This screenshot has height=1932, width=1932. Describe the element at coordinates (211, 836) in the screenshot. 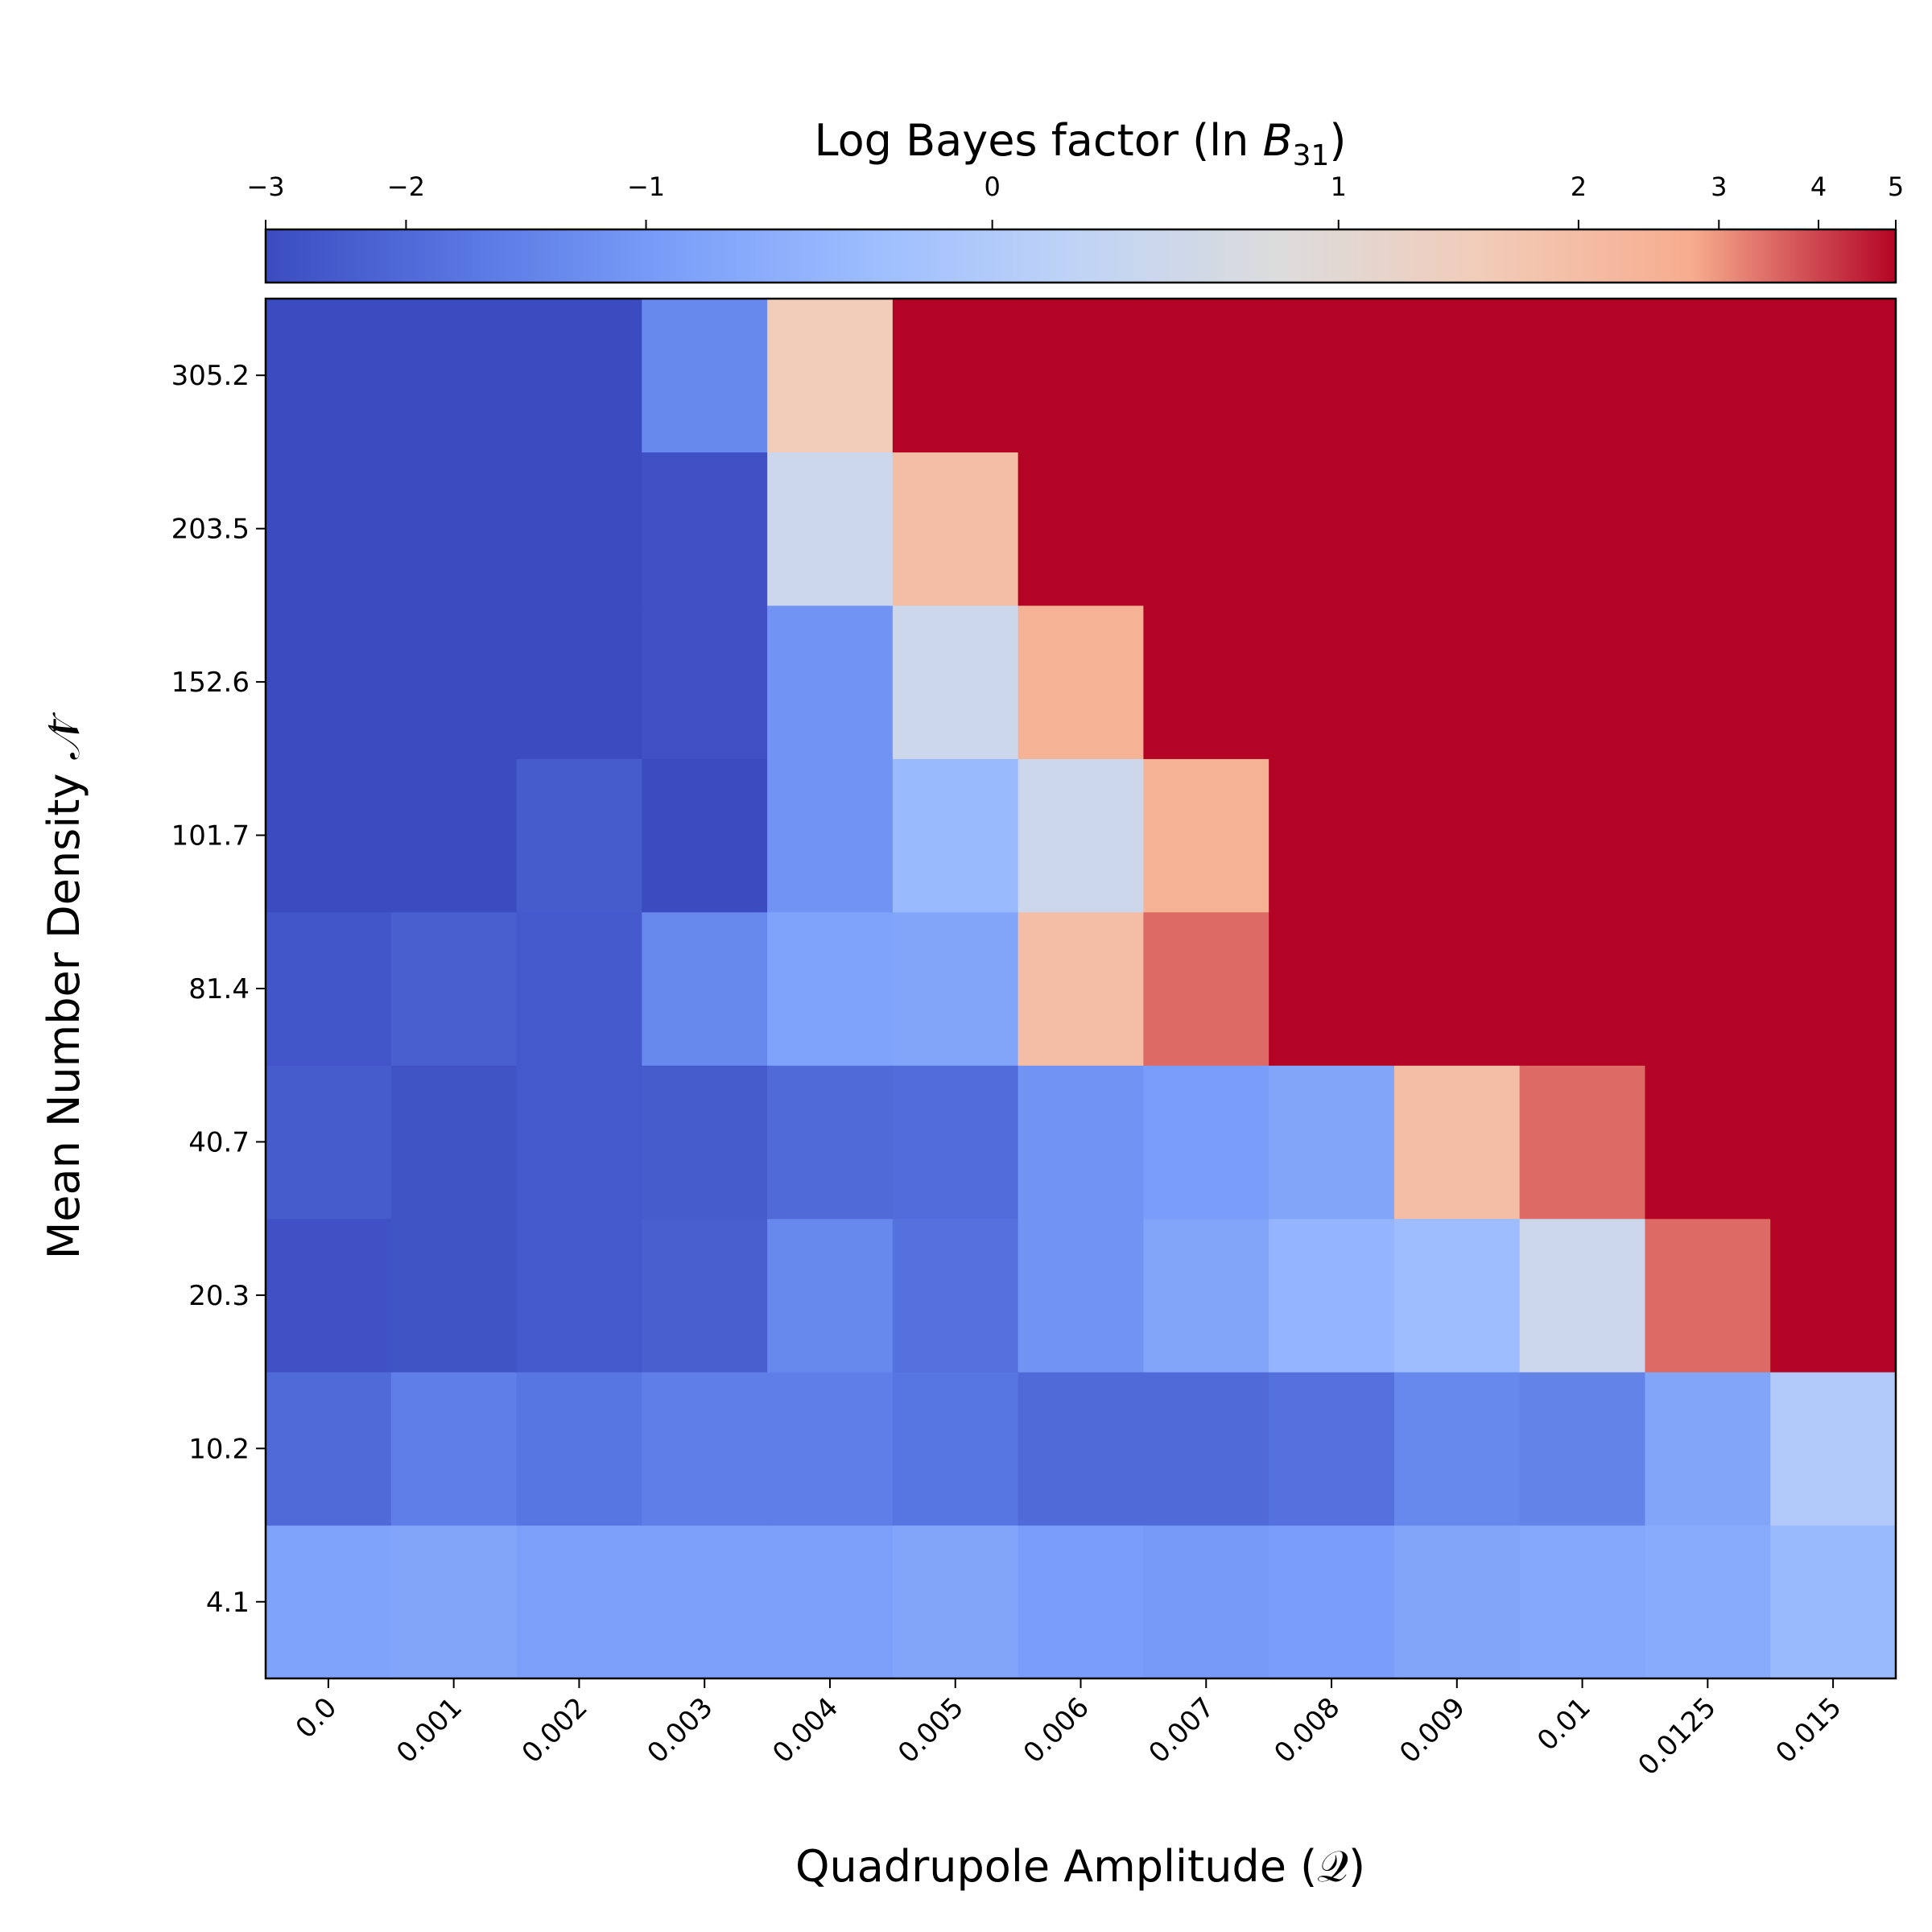

I see `y-tick-label: 101.7` at that location.